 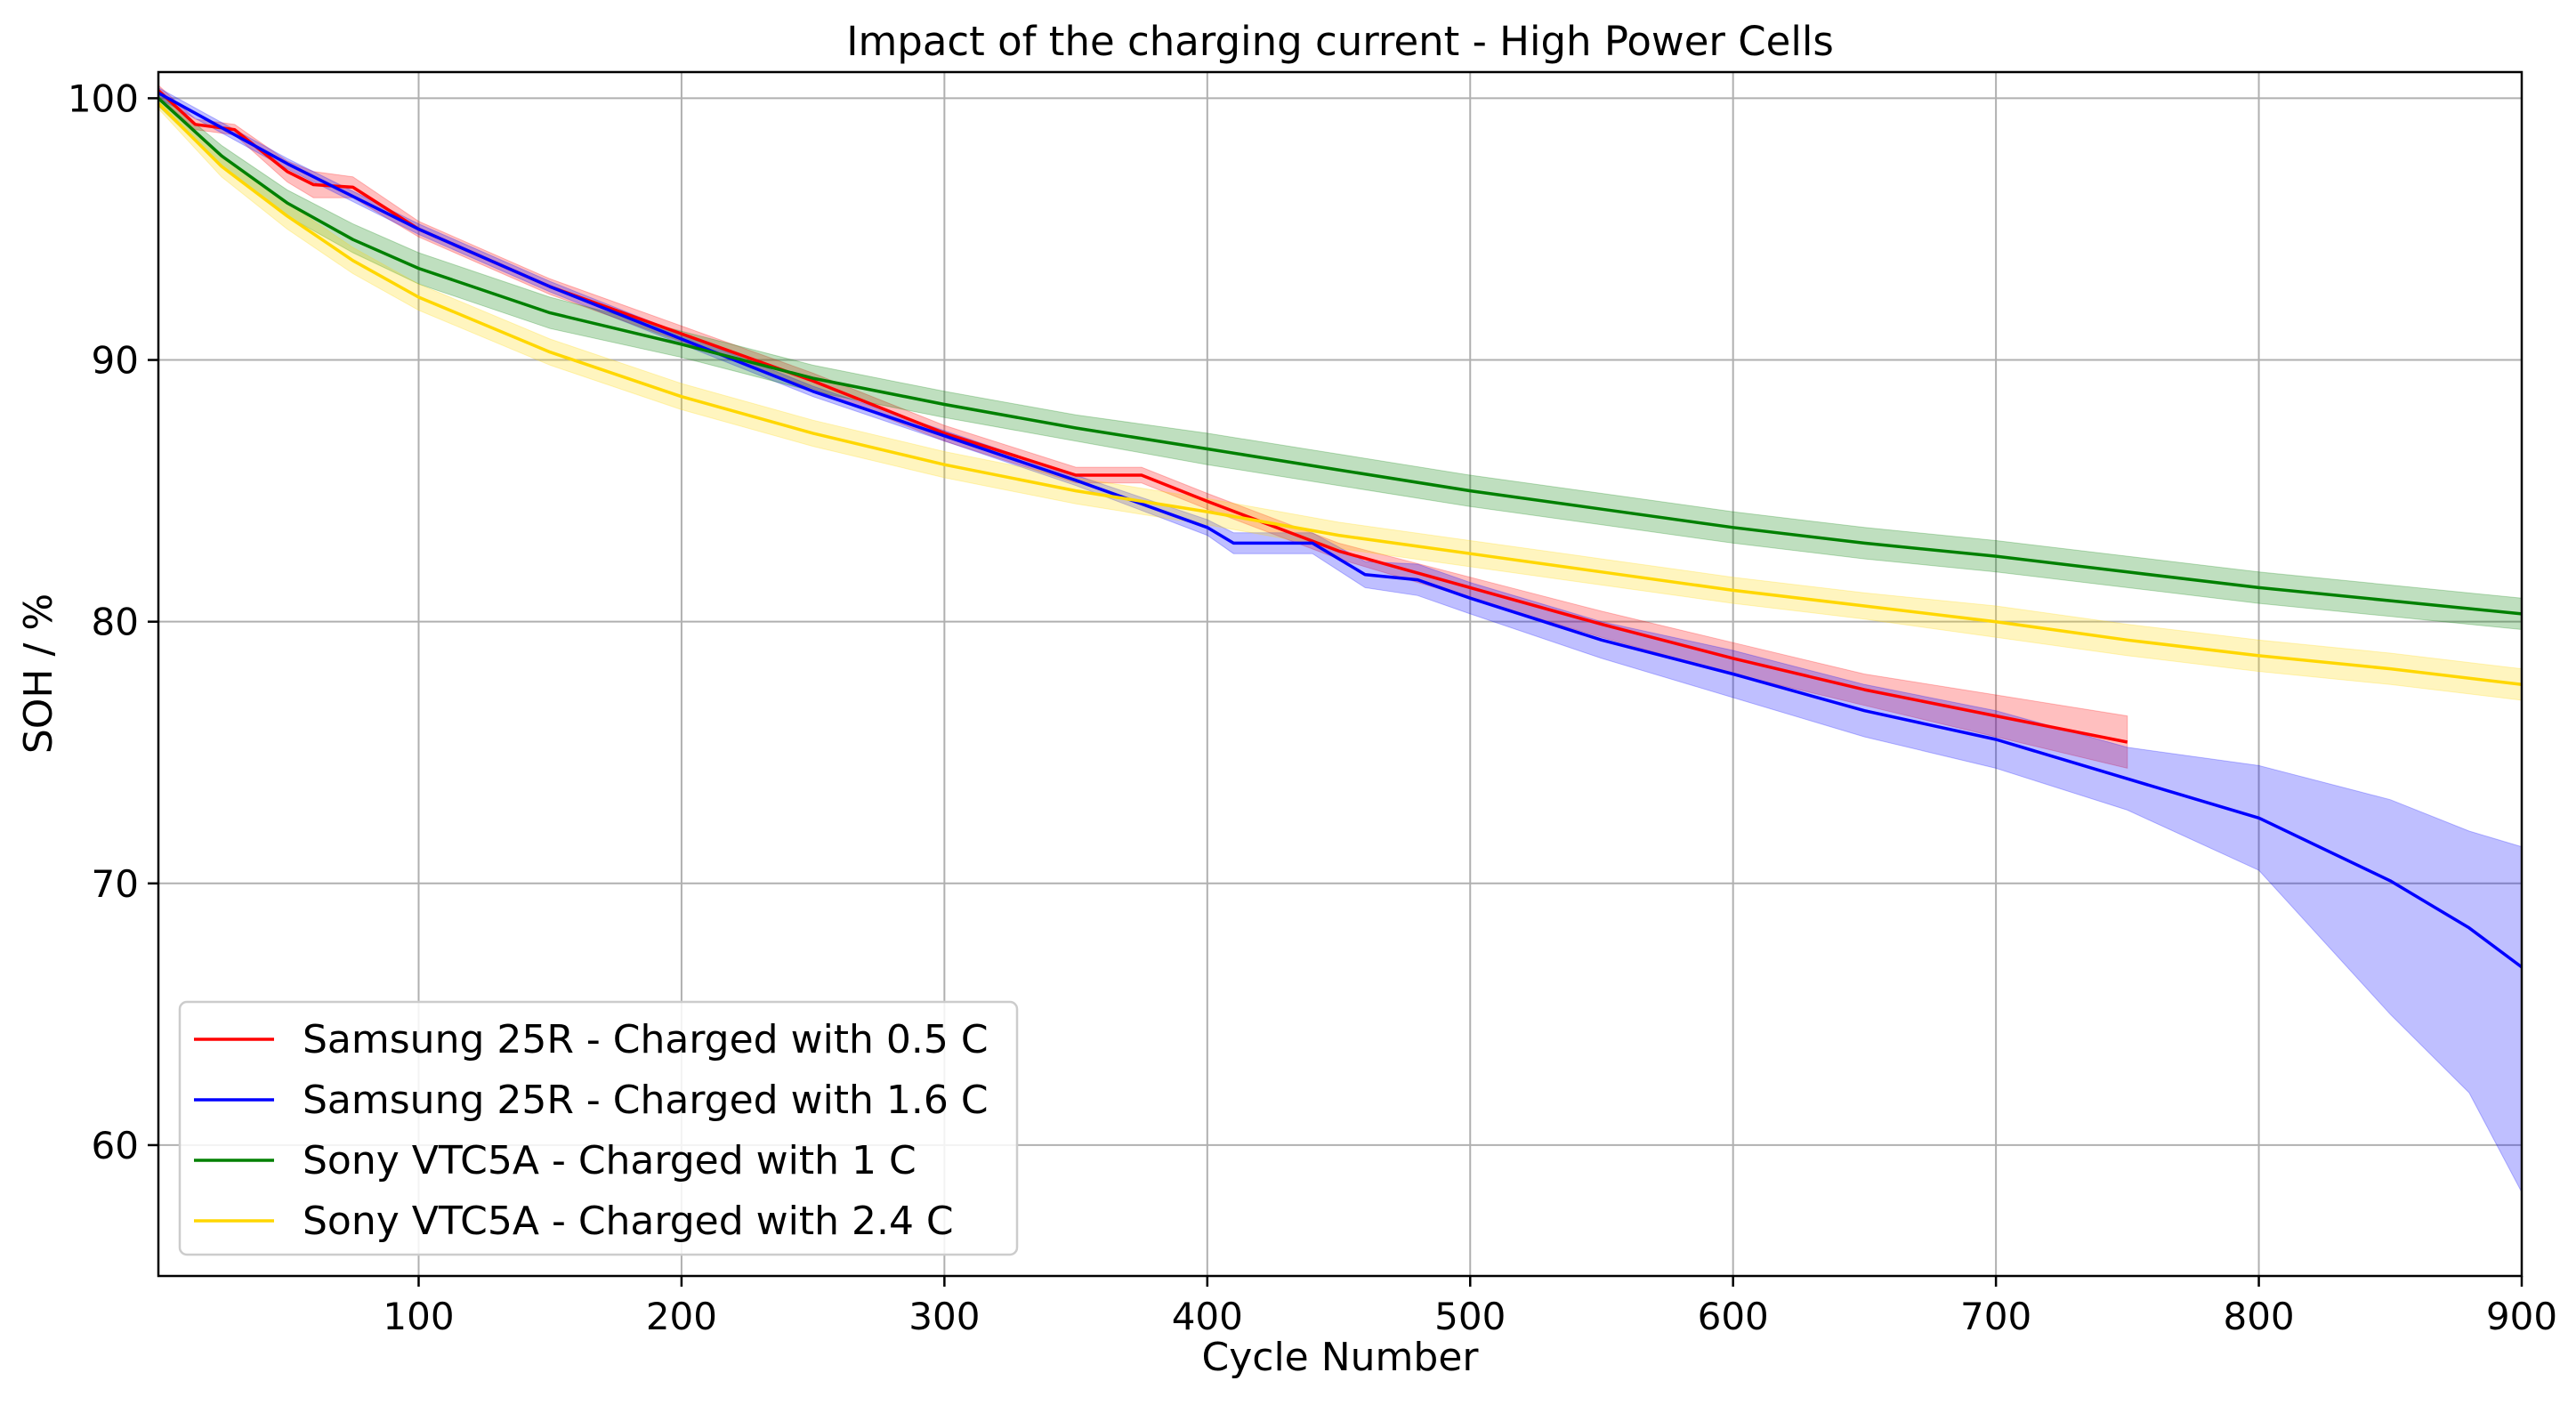 What do you see at coordinates (2521, 1316) in the screenshot?
I see `x-tick-label: 900` at bounding box center [2521, 1316].